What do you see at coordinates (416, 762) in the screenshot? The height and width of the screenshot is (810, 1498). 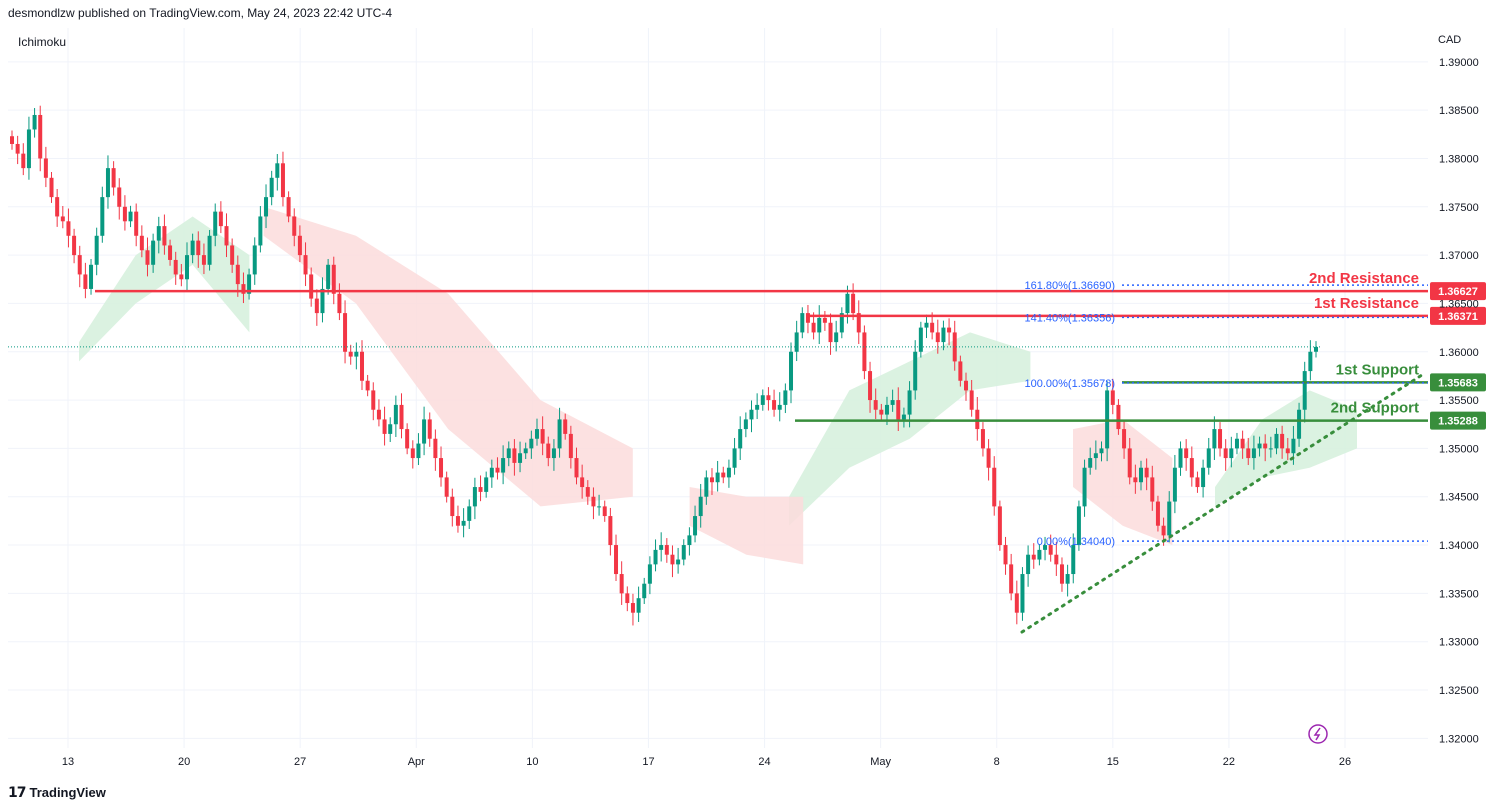 I see `x-tick-label: Apr` at bounding box center [416, 762].